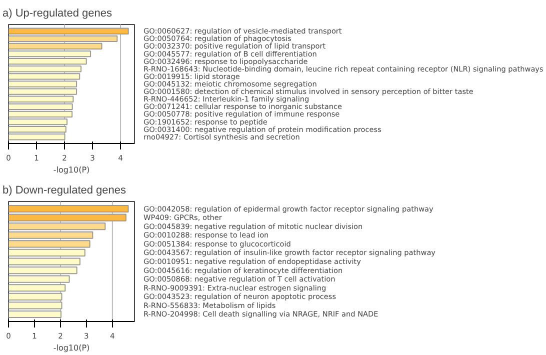  Describe the element at coordinates (64, 190) in the screenshot. I see `chart-title: b) Down-regulated genes` at that location.